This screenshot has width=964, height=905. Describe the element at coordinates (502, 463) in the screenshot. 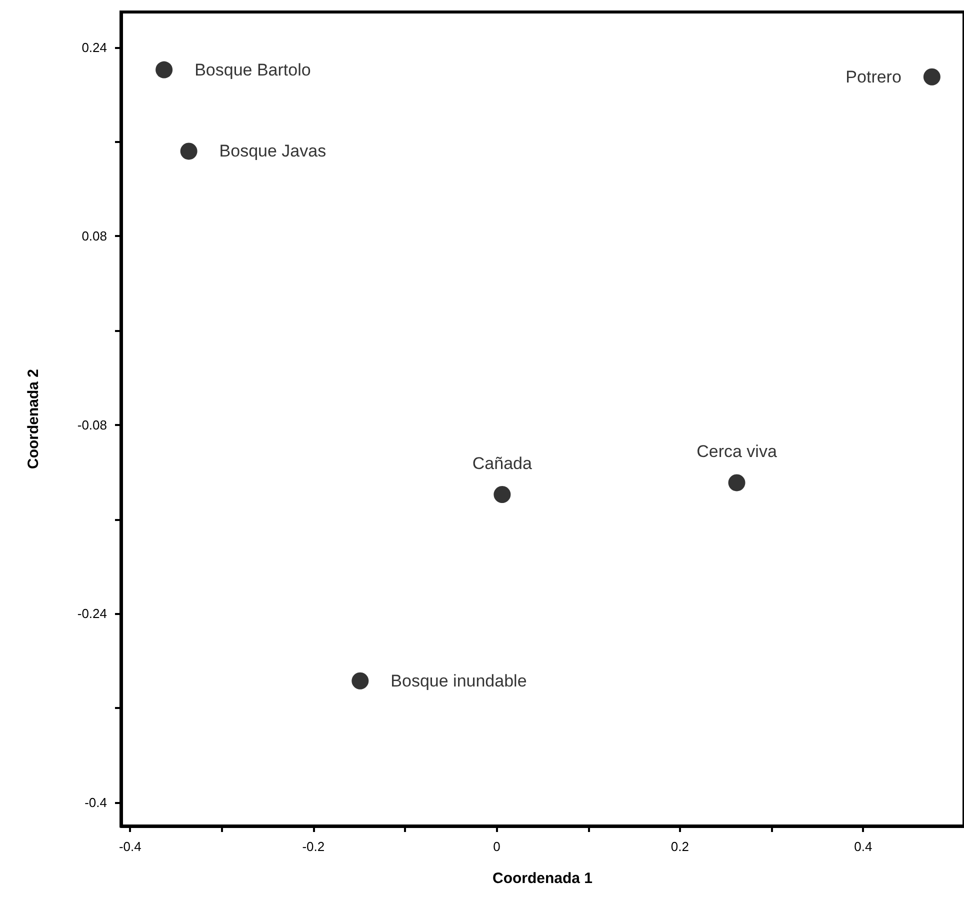

I see `data-label: Cañada` at that location.